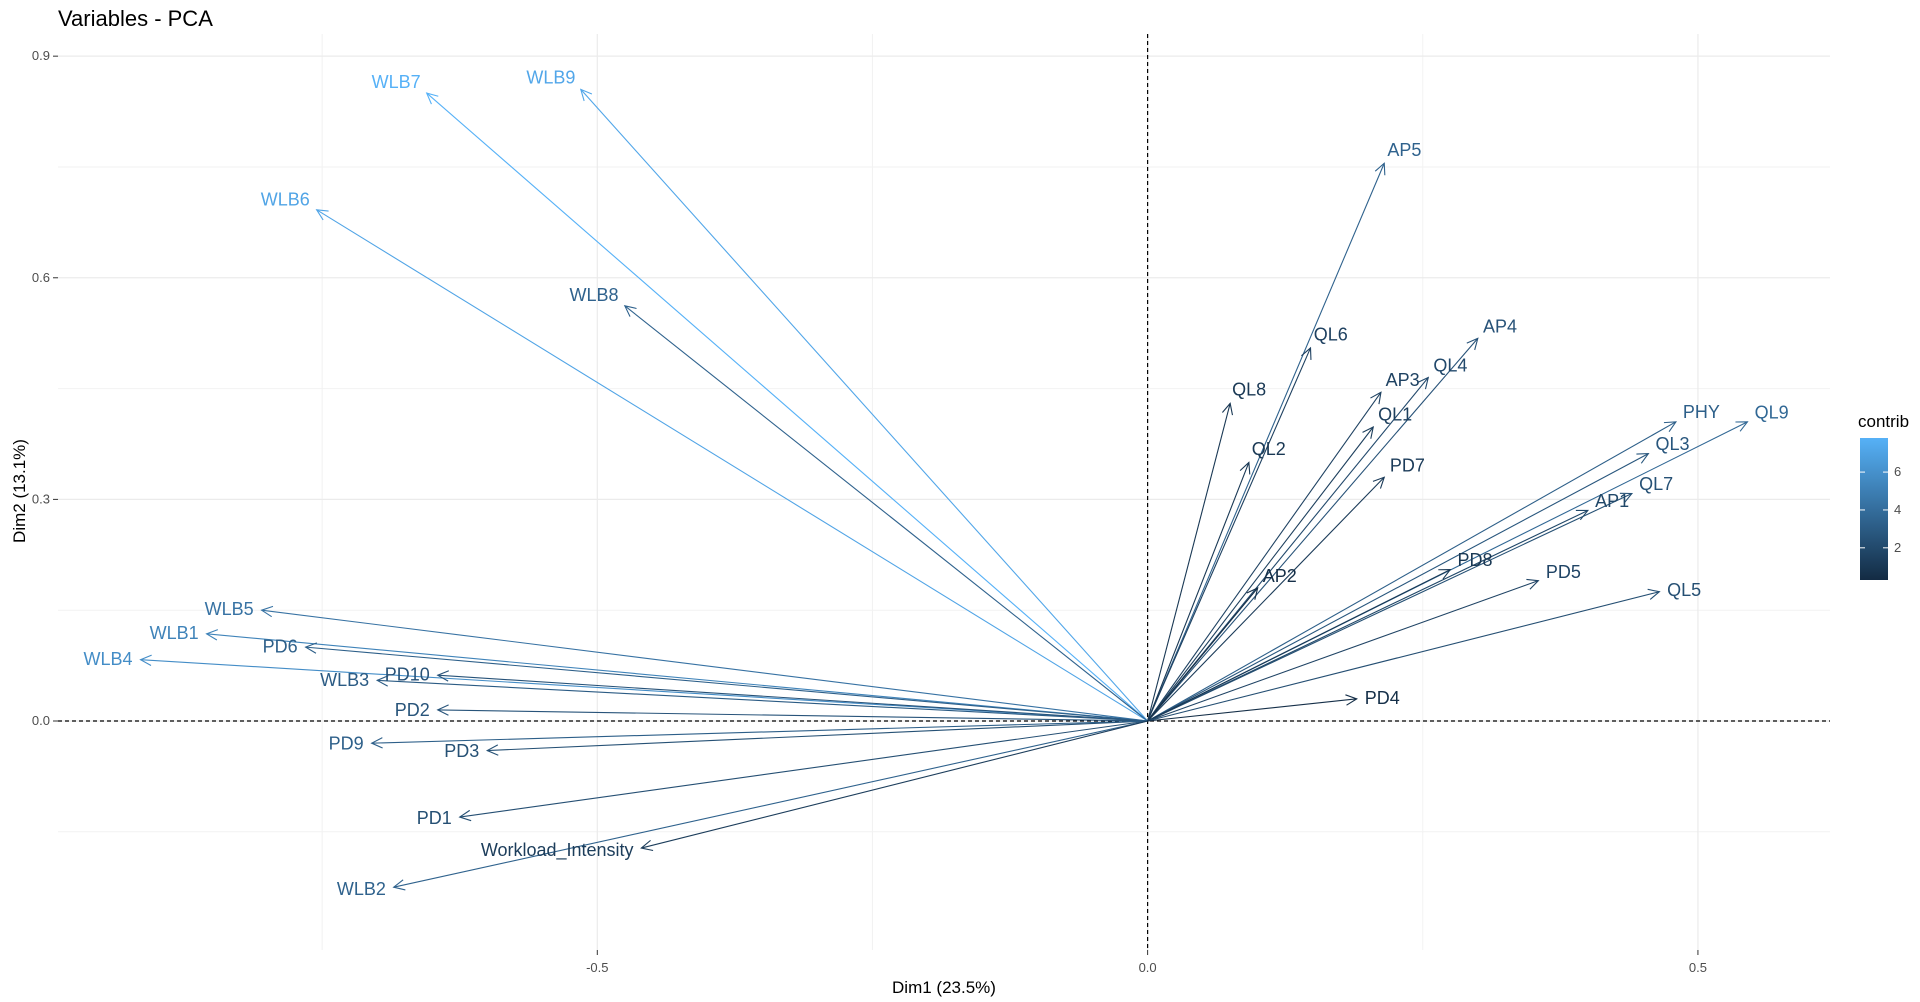 The height and width of the screenshot is (1002, 1920). I want to click on variable-arrow-ql5, so click(1404, 655).